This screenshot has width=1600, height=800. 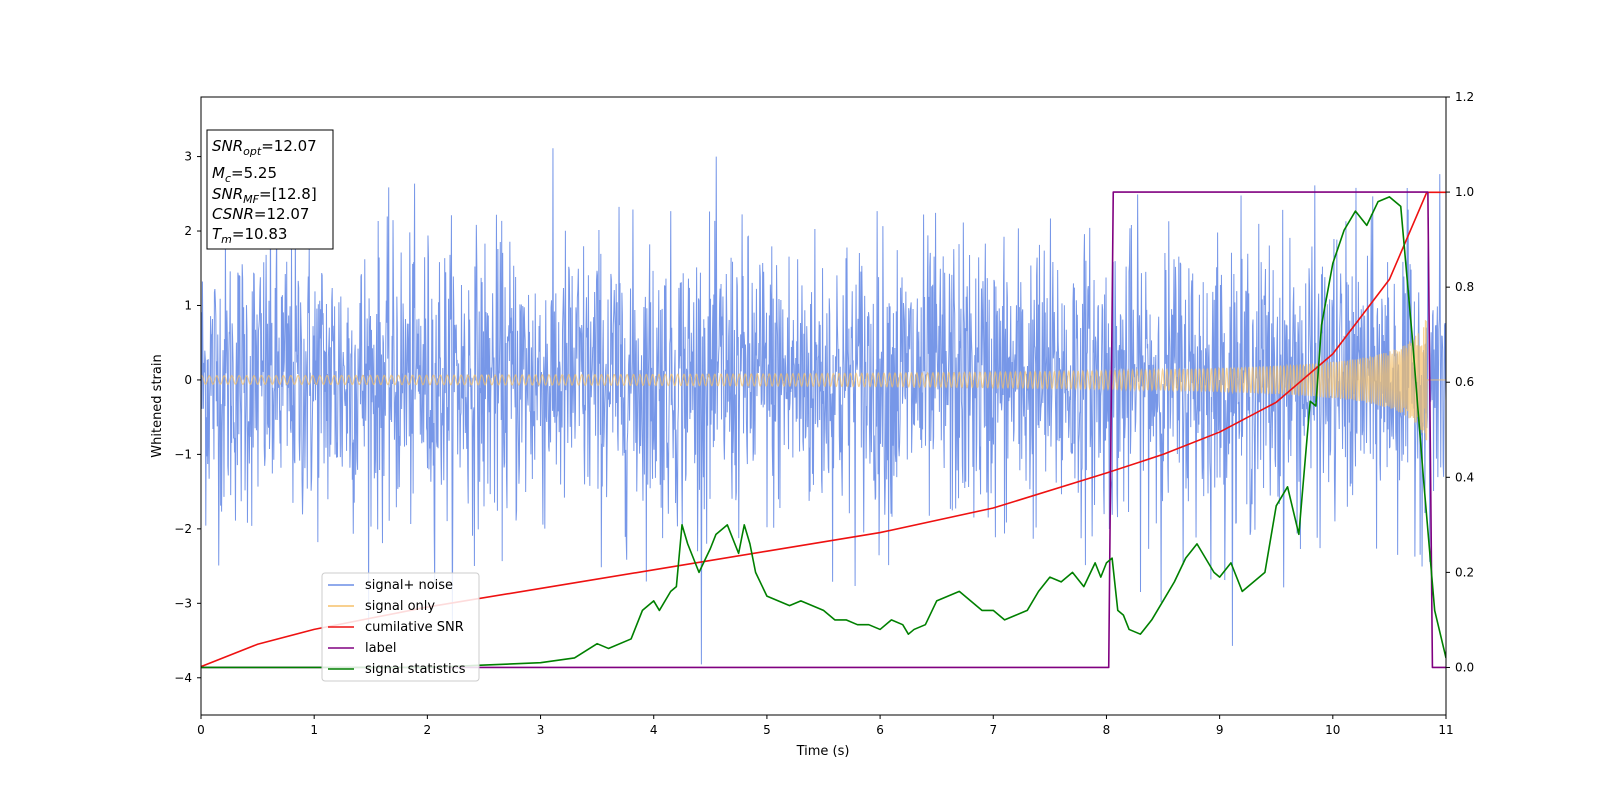 What do you see at coordinates (1464, 382) in the screenshot?
I see `y-right-tick-label: 0.6` at bounding box center [1464, 382].